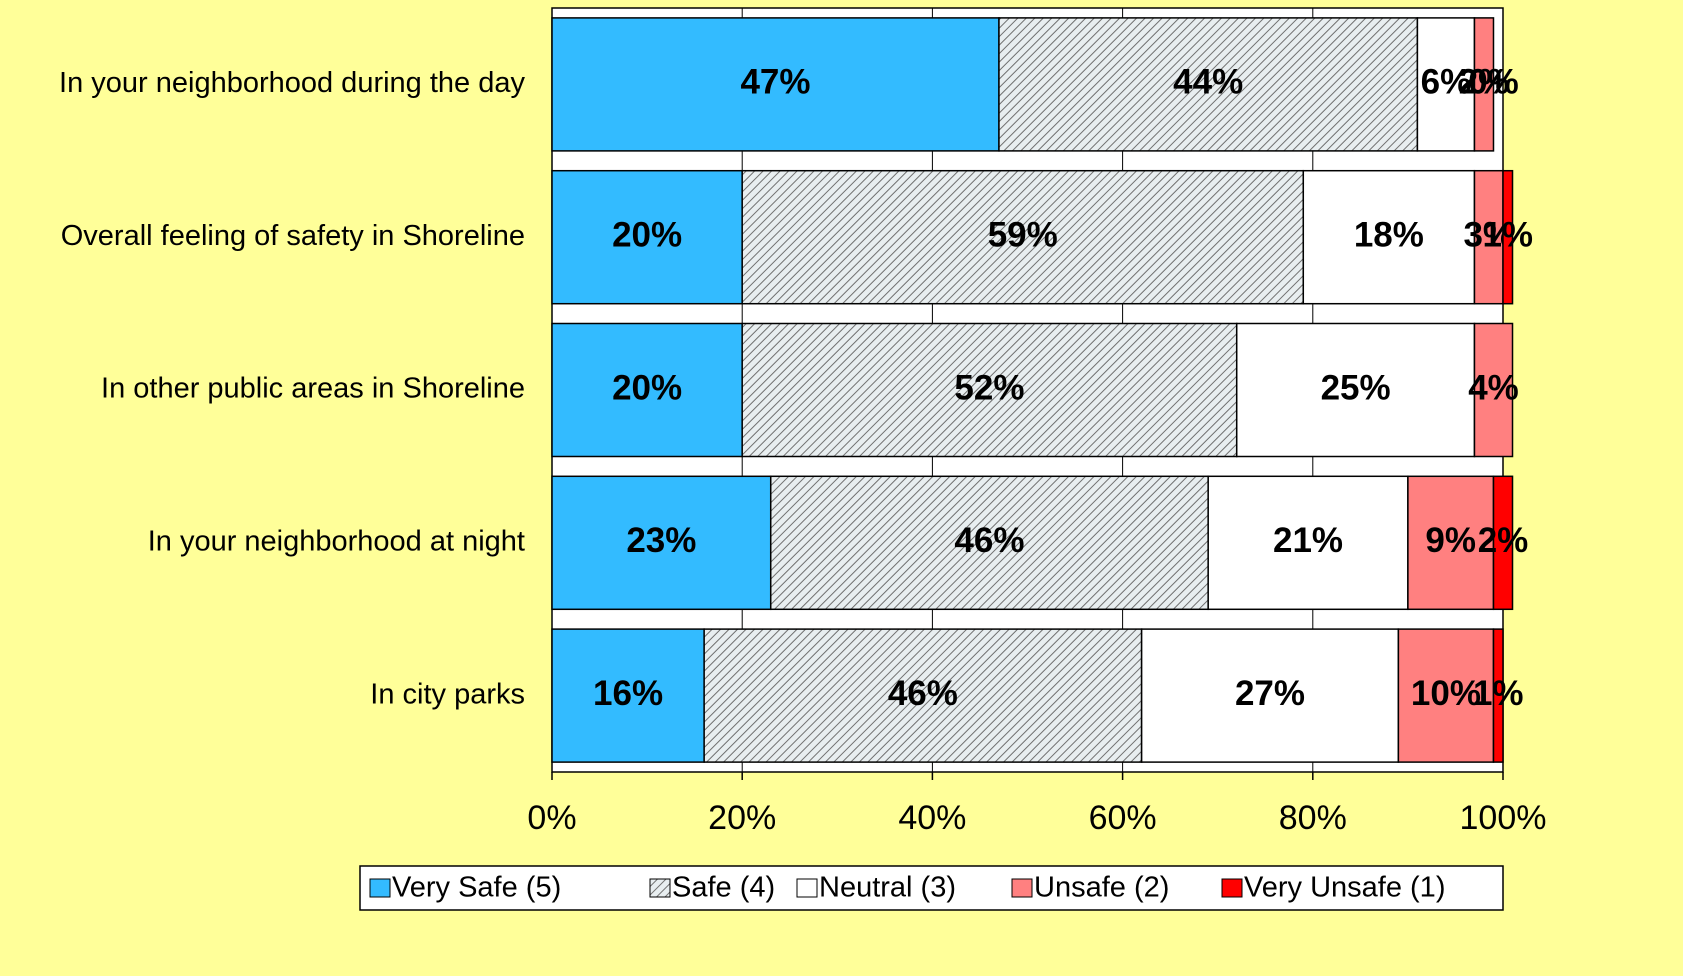  I want to click on value-label: 47%, so click(775, 82).